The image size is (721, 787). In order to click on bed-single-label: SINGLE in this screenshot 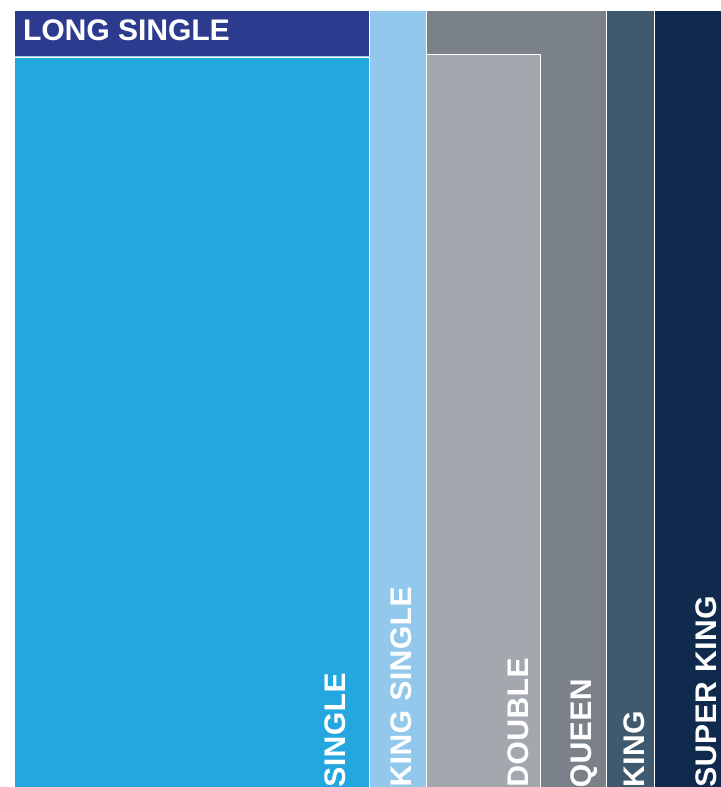, I will do `click(335, 729)`.